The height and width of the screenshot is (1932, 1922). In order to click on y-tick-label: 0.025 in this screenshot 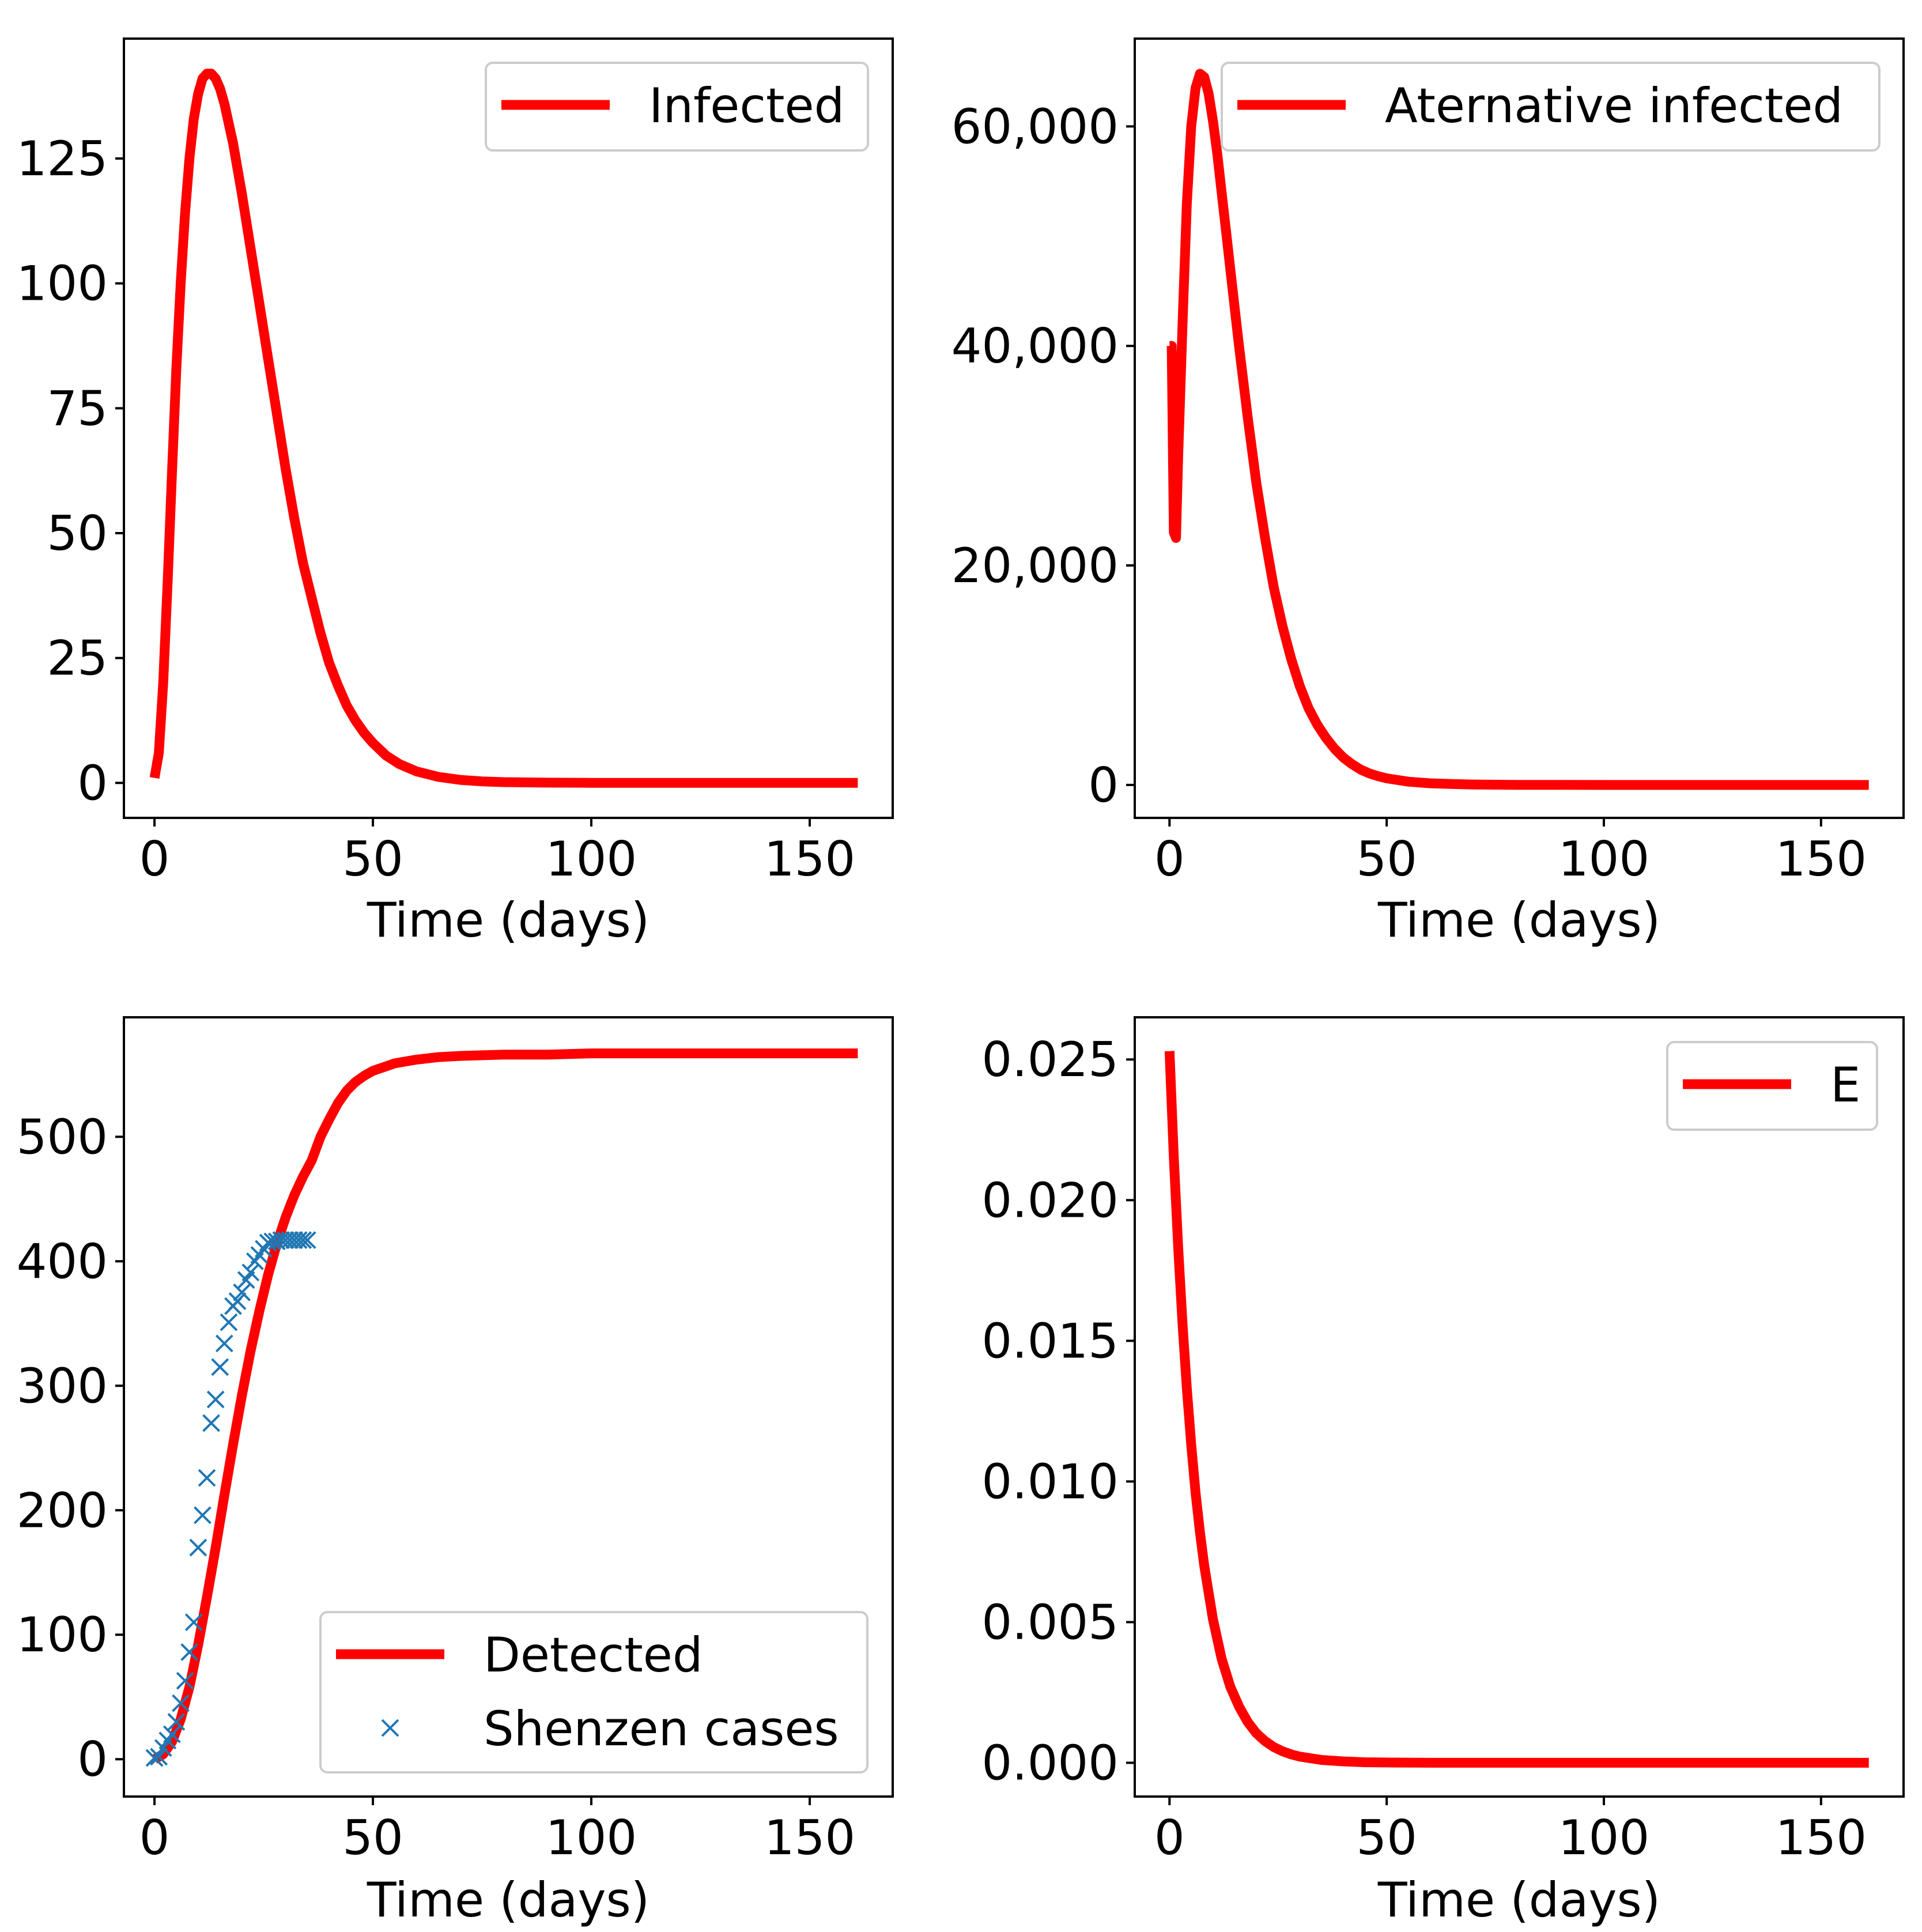, I will do `click(1050, 1060)`.